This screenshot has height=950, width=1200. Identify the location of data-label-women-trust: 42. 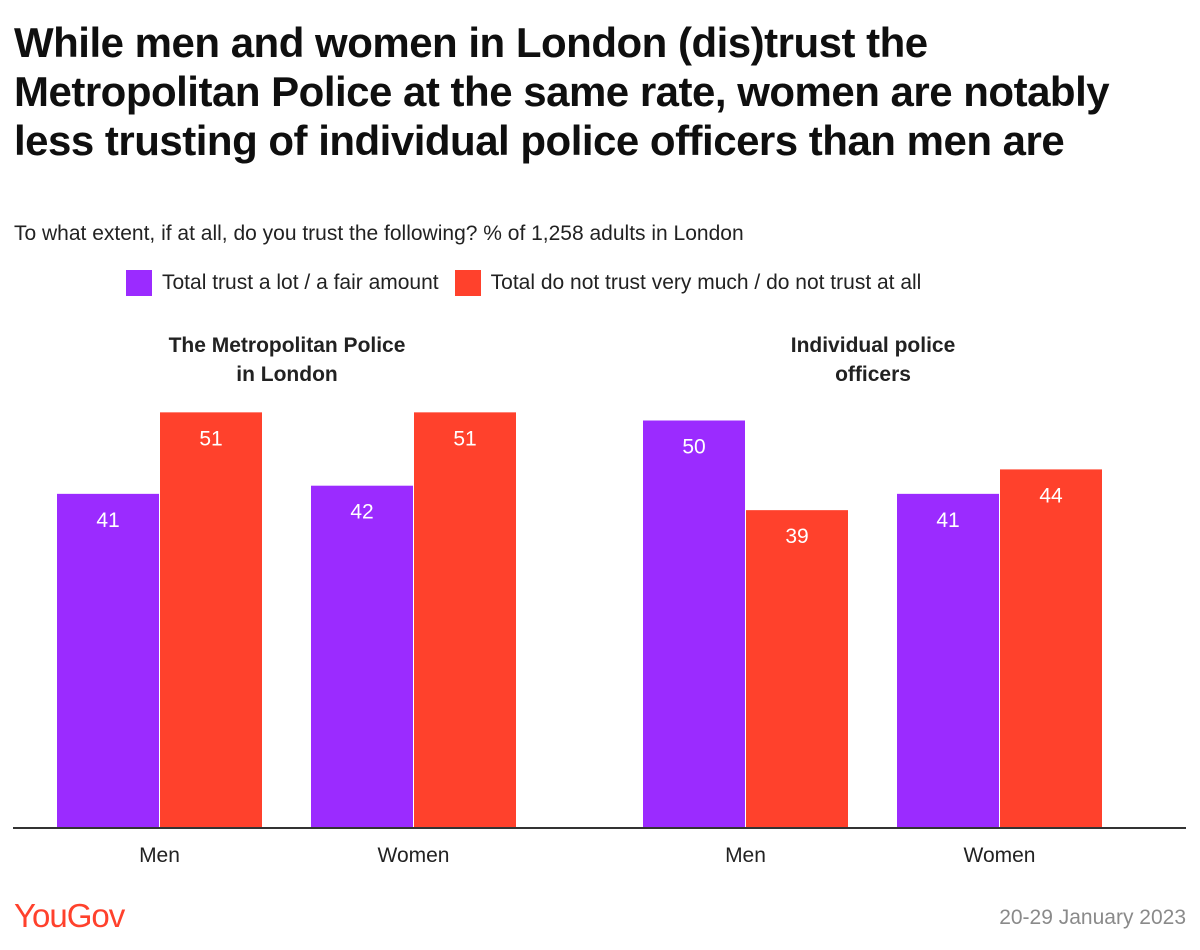
(361, 512).